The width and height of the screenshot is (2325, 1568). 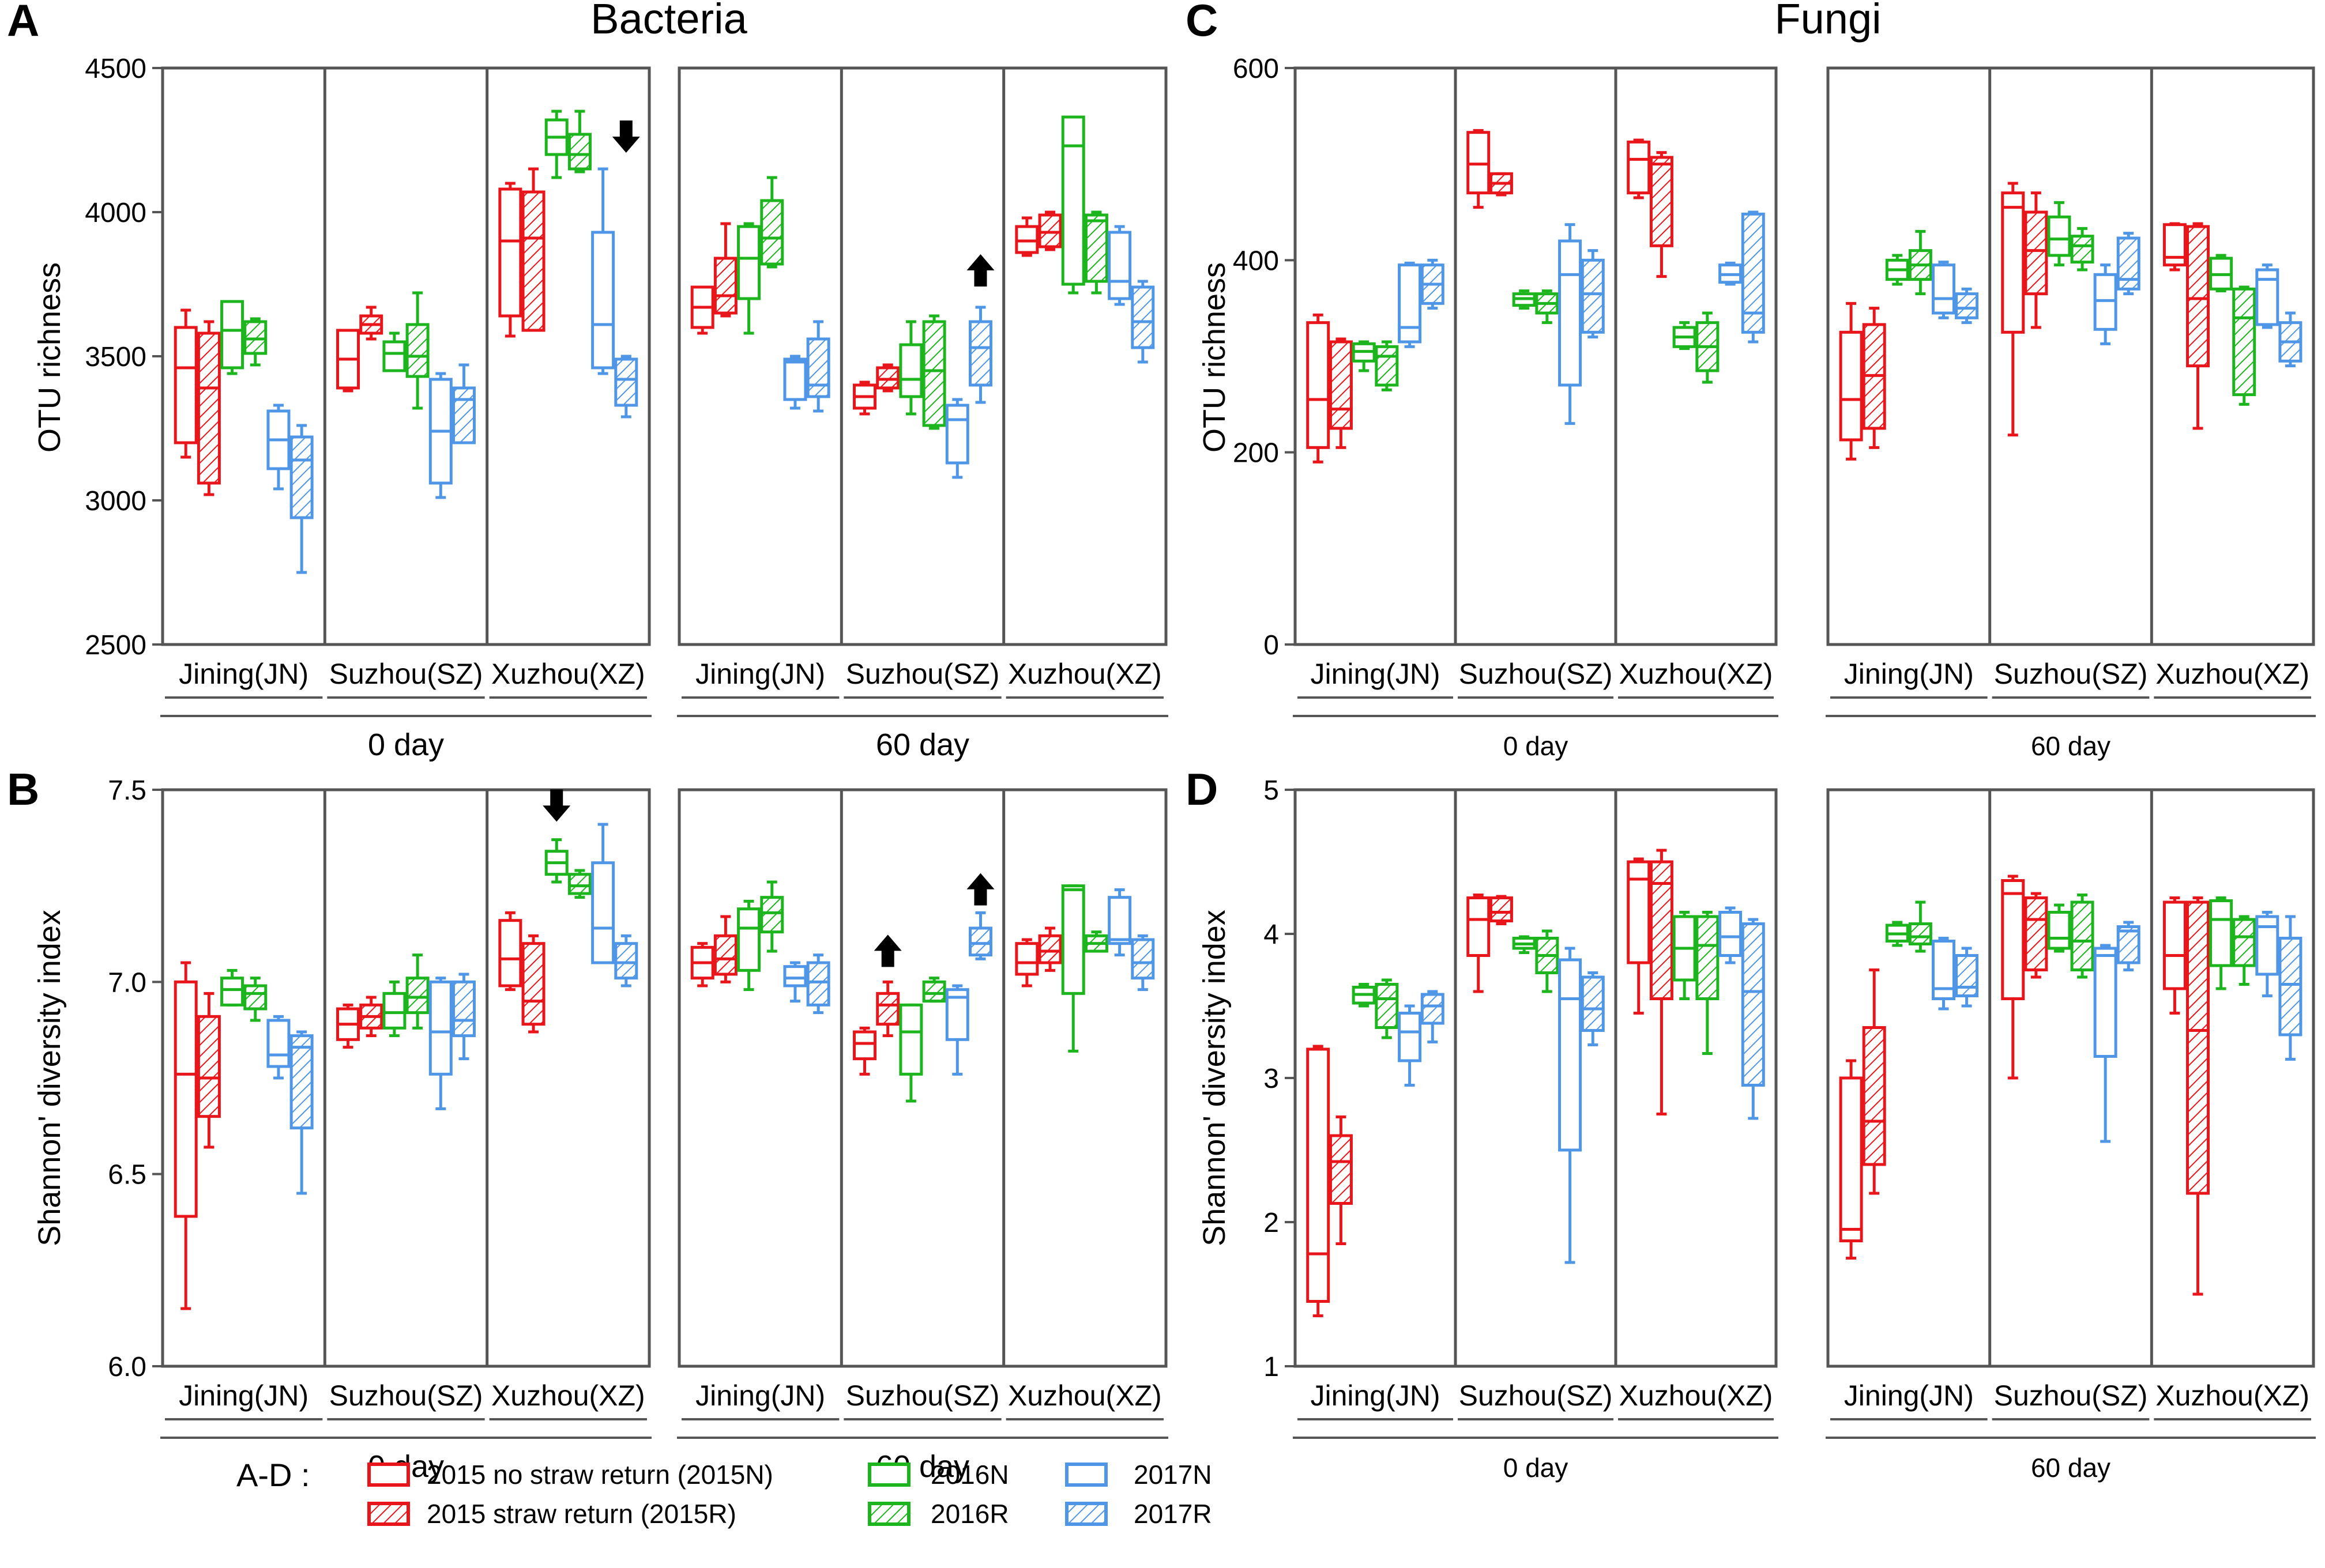 What do you see at coordinates (1086, 1475) in the screenshot?
I see `legend-swatch-2017n` at bounding box center [1086, 1475].